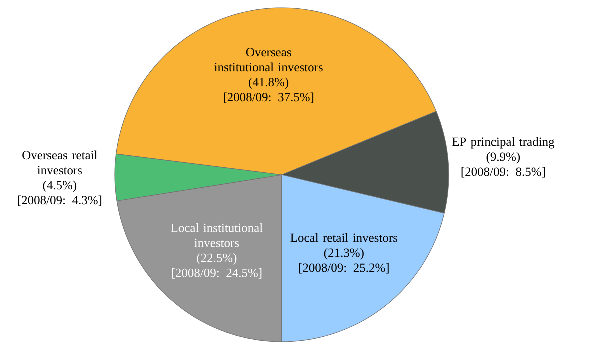 This screenshot has height=348, width=592. Describe the element at coordinates (503, 143) in the screenshot. I see `slice-label: EP principal trading` at that location.